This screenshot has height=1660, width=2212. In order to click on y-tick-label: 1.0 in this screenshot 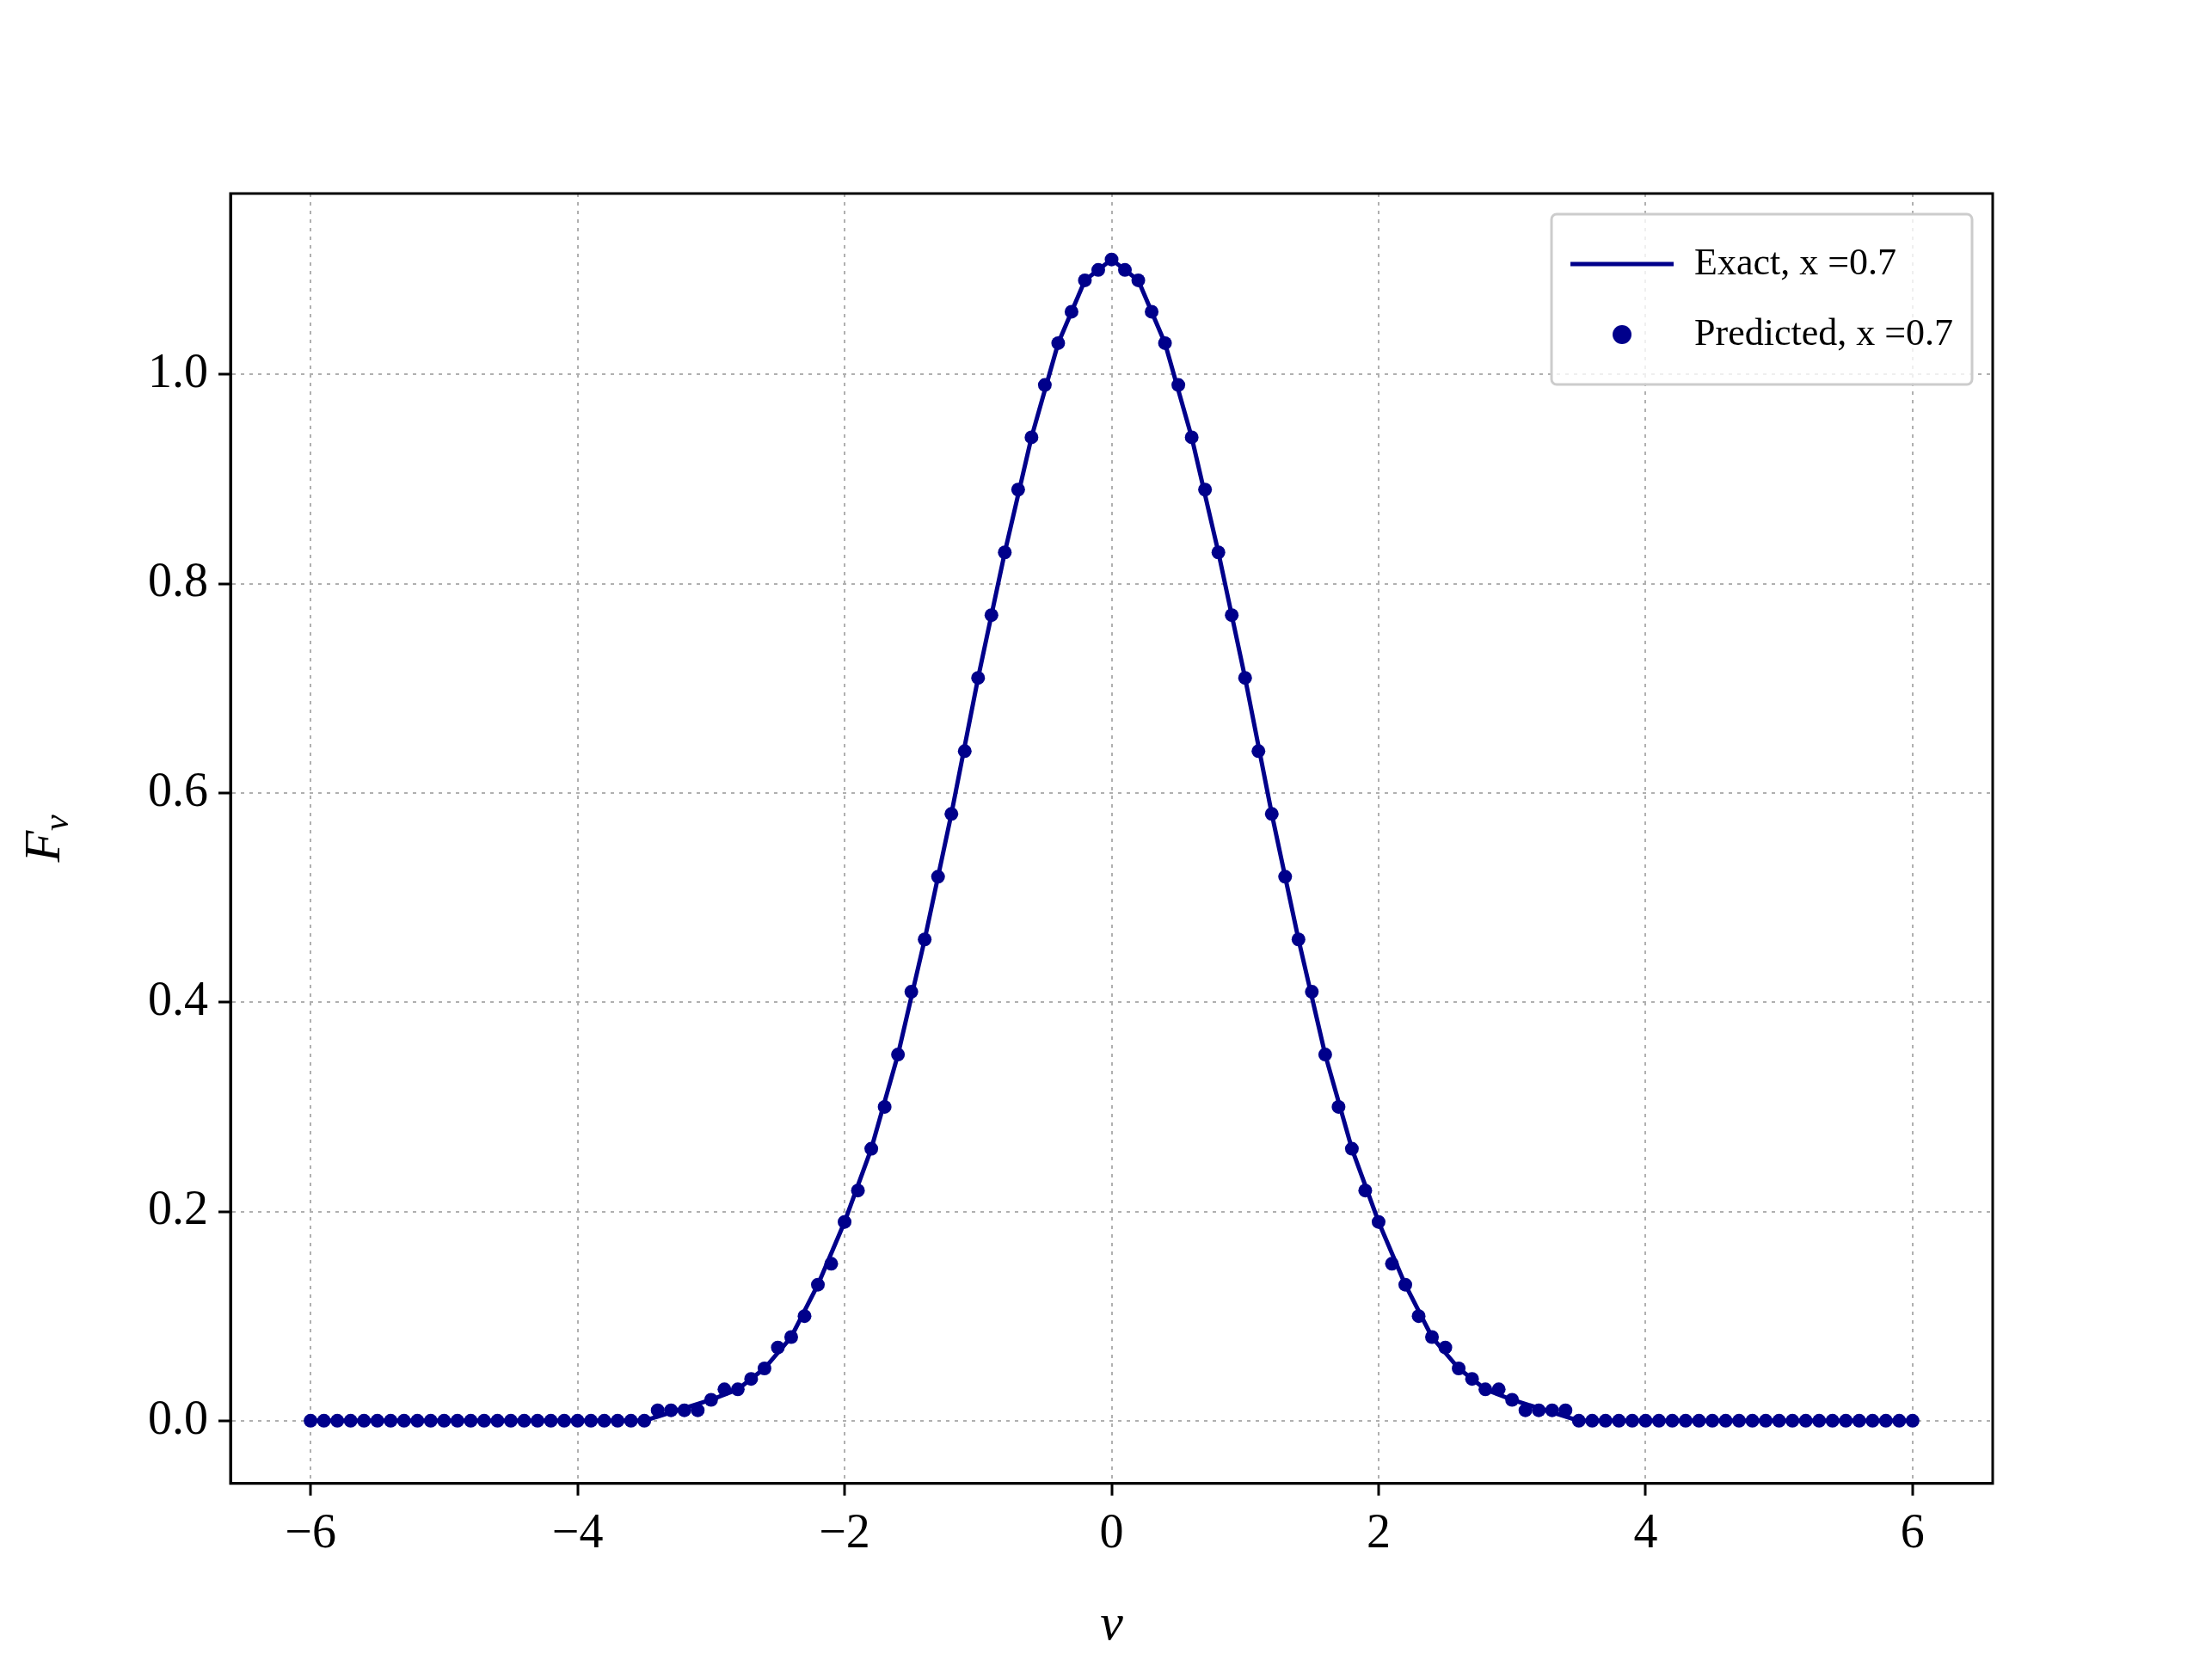, I will do `click(178, 371)`.